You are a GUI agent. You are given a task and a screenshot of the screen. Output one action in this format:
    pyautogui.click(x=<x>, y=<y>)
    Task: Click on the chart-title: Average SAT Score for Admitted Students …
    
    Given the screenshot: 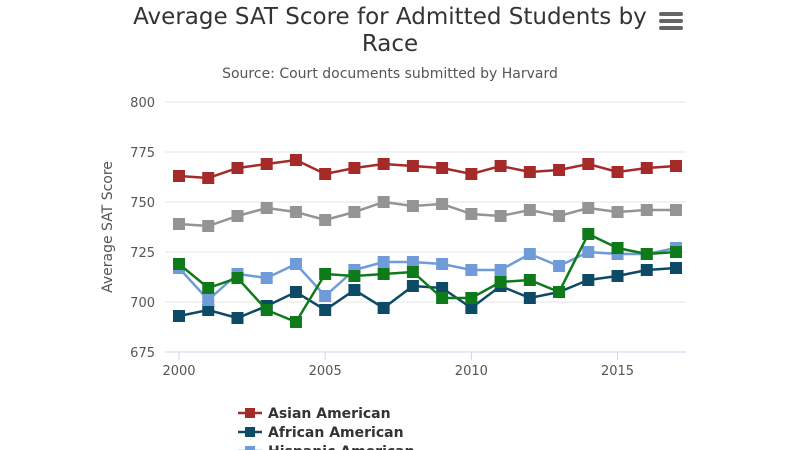 What is the action you would take?
    pyautogui.click(x=390, y=30)
    